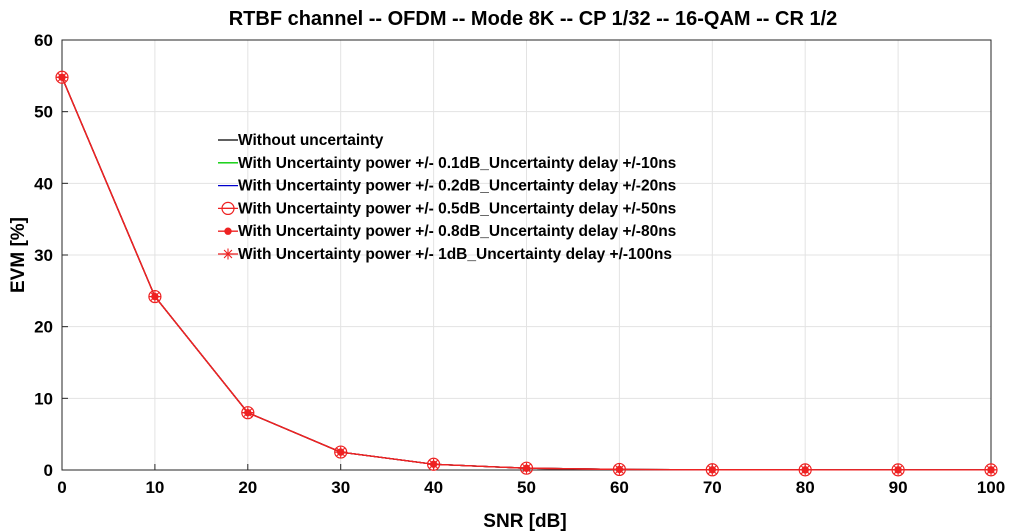 The width and height of the screenshot is (1013, 532). I want to click on x-tick-label: 80, so click(805, 487).